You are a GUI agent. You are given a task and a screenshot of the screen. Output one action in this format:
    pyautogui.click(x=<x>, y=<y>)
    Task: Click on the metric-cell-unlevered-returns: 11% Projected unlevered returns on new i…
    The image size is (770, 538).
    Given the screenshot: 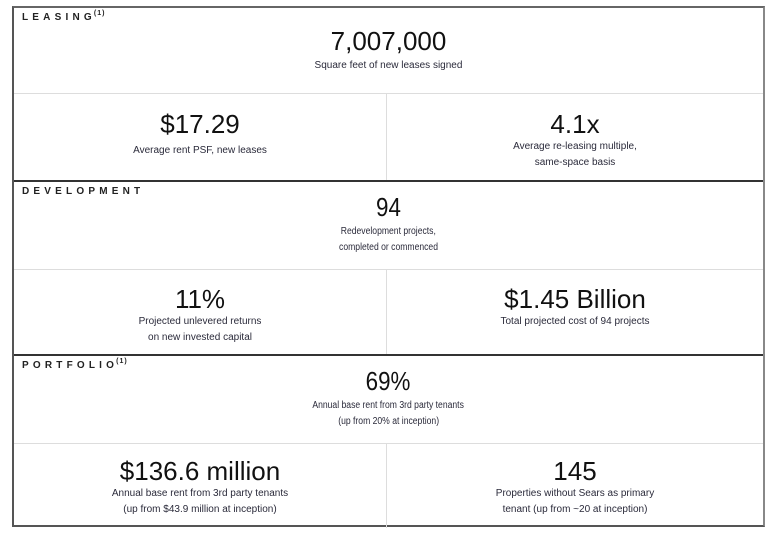 What is the action you would take?
    pyautogui.click(x=200, y=312)
    